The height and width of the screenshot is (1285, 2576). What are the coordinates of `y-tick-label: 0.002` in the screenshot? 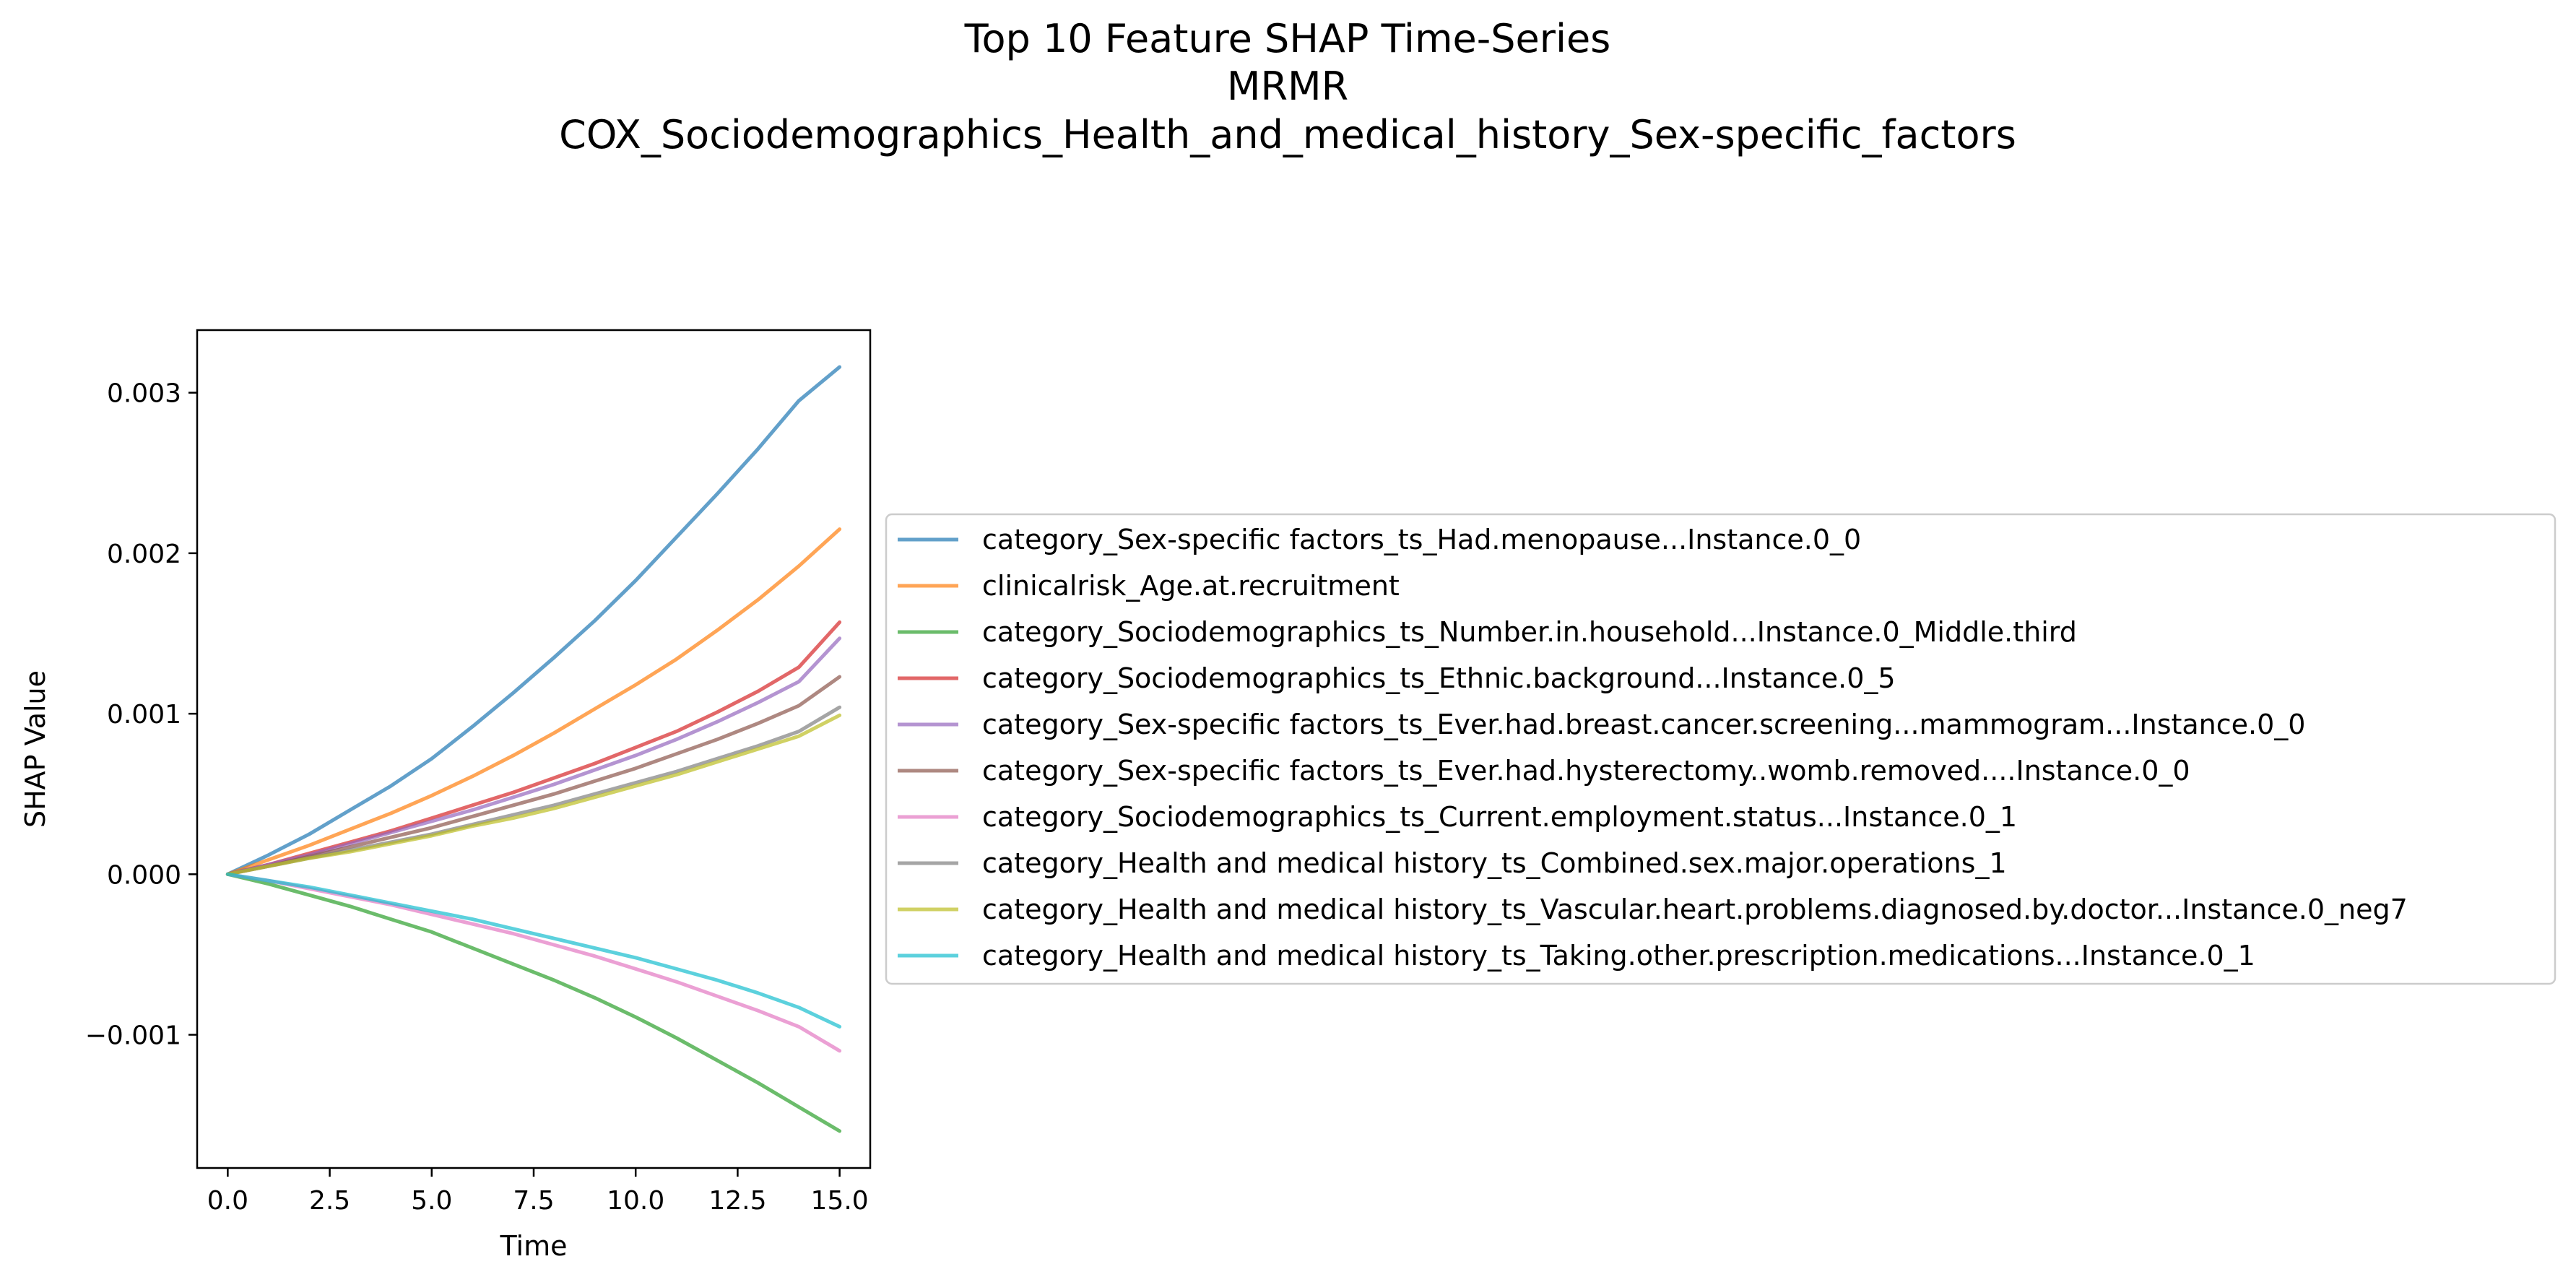 It's located at (144, 554).